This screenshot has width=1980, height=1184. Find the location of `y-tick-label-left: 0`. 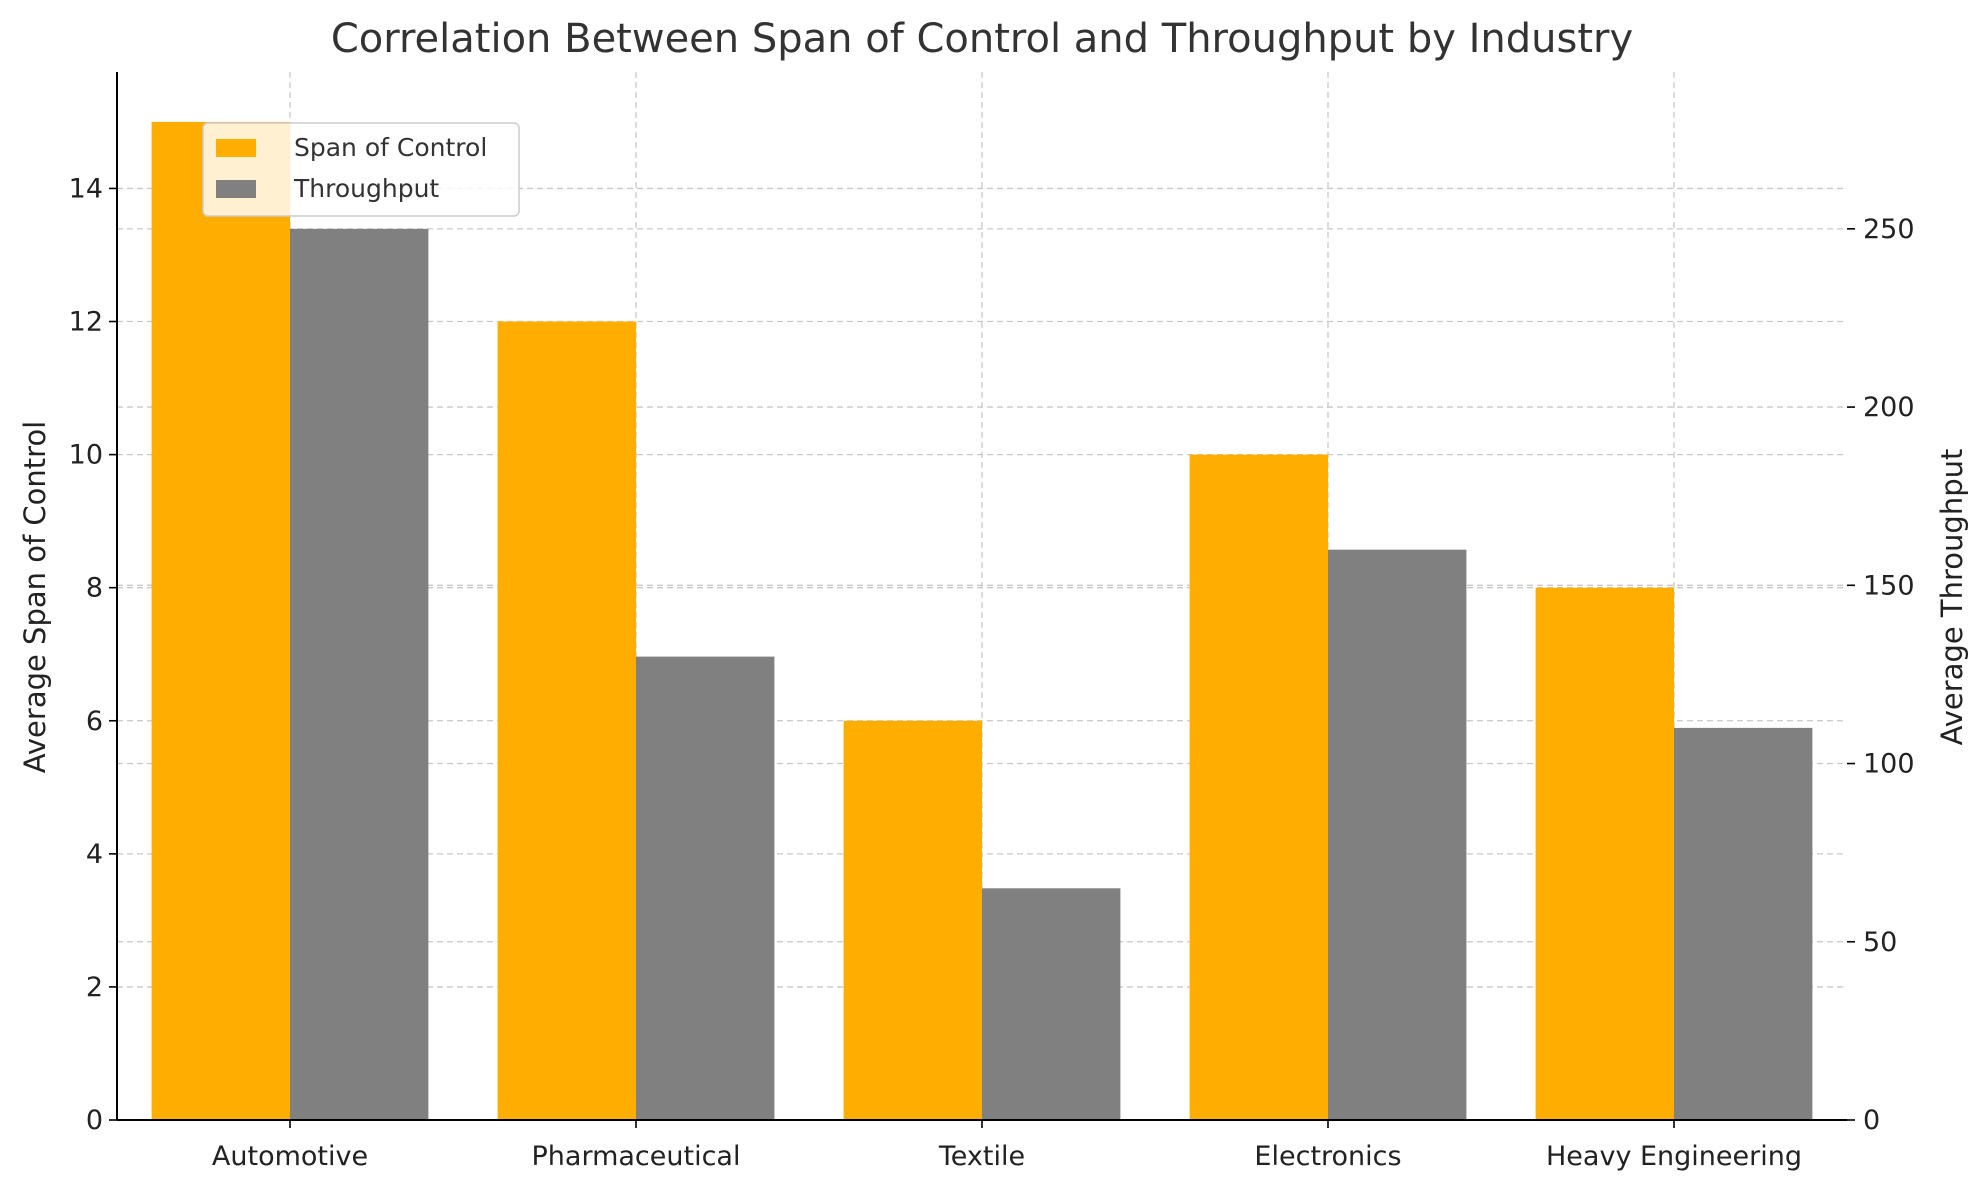

y-tick-label-left: 0 is located at coordinates (94, 1120).